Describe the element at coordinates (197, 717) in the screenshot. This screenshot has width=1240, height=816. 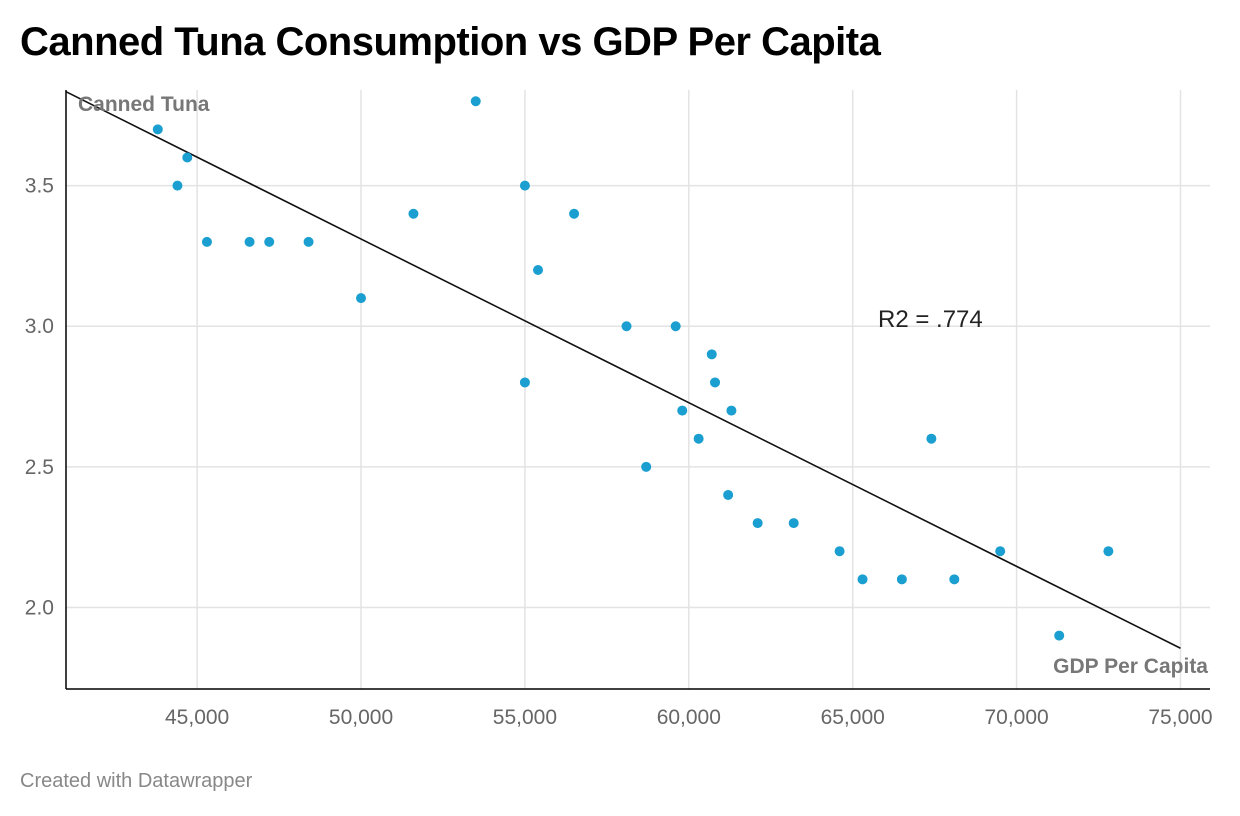
I see `x-tick-label: 45,000` at that location.